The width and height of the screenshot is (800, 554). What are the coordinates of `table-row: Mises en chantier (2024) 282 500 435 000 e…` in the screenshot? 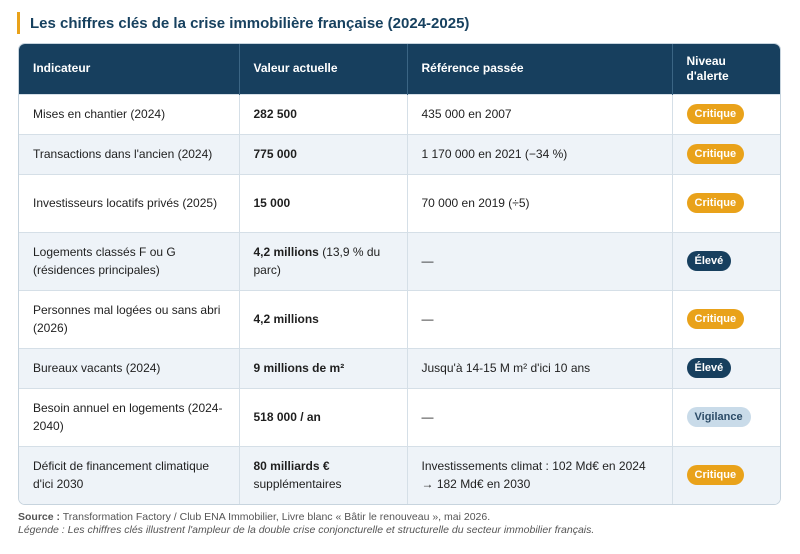 It's located at (399, 113).